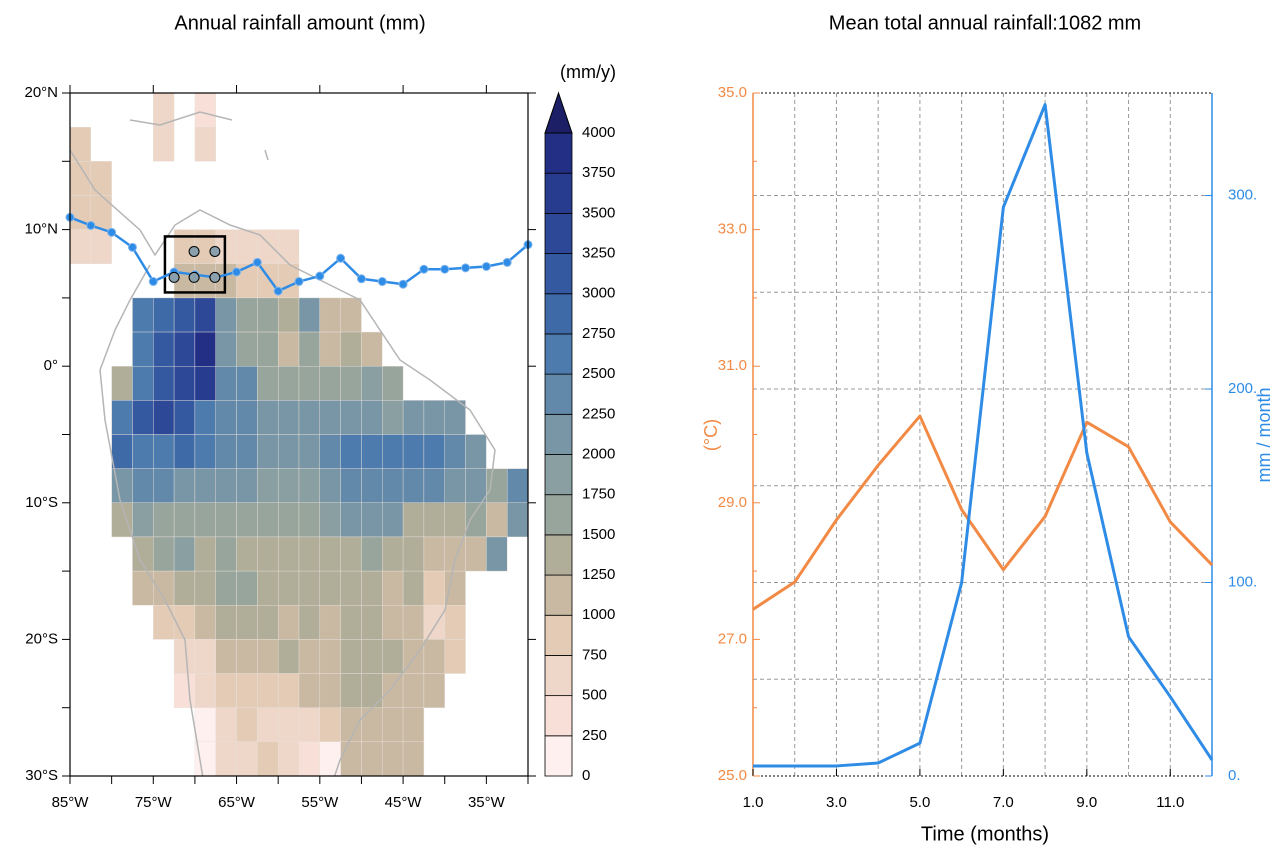  What do you see at coordinates (919, 802) in the screenshot?
I see `x-tick-label: 5.0` at bounding box center [919, 802].